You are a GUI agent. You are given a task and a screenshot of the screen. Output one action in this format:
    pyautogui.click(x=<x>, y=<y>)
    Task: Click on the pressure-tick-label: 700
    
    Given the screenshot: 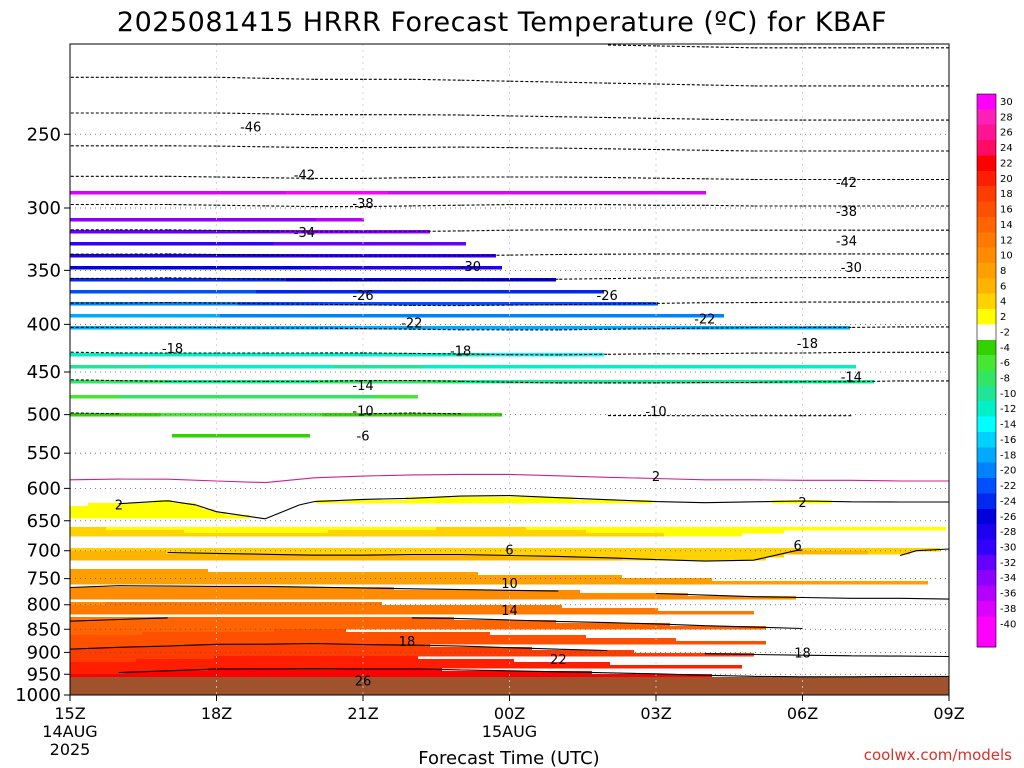 What is the action you would take?
    pyautogui.click(x=44, y=551)
    